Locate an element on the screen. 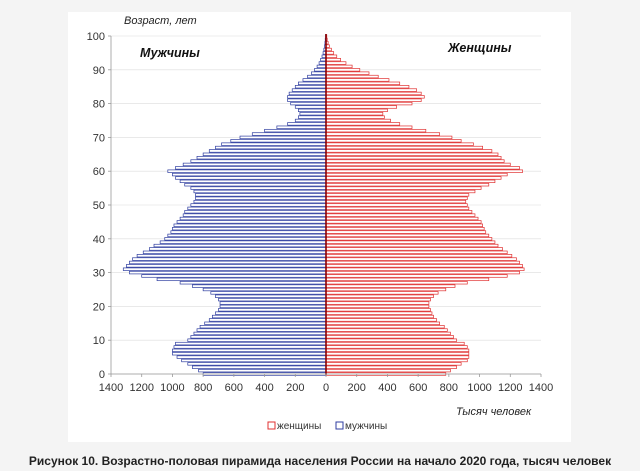  y-tick-label-90: 90 is located at coordinates (99, 71).